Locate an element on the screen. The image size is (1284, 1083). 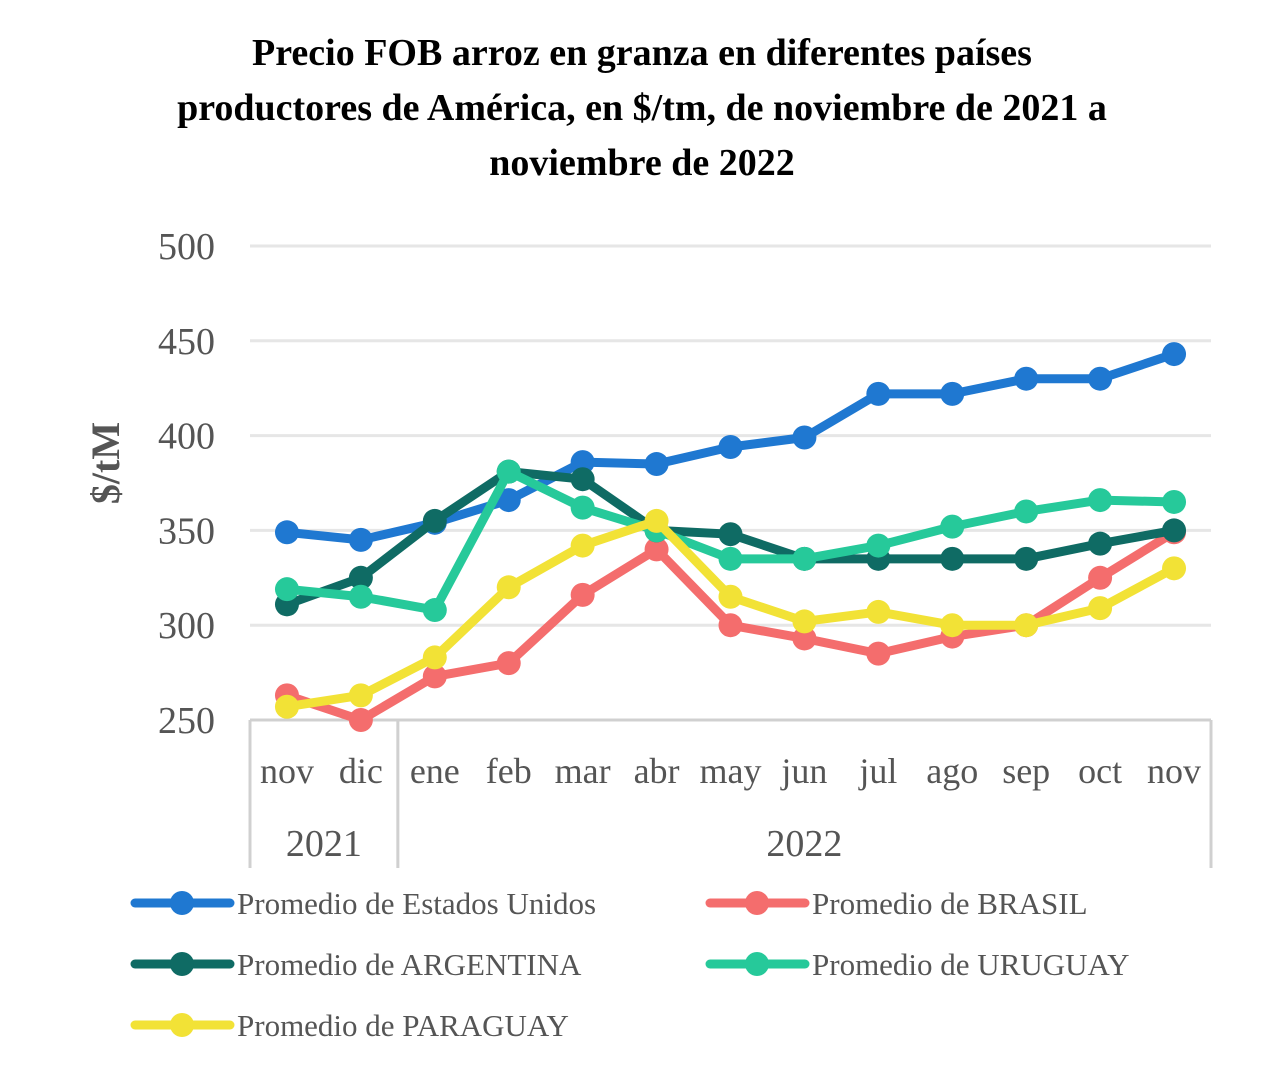
legend-item: Promedio de URUGUAY is located at coordinates (917, 964).